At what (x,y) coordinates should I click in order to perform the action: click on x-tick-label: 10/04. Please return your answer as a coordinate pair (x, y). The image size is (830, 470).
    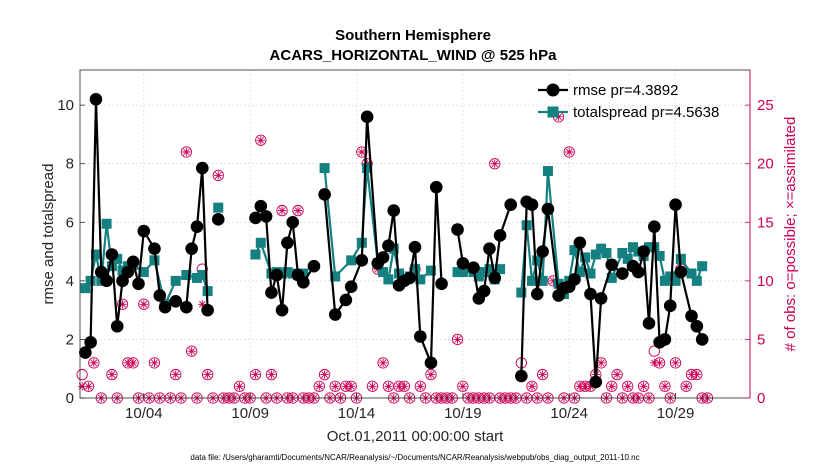
    Looking at the image, I should click on (144, 413).